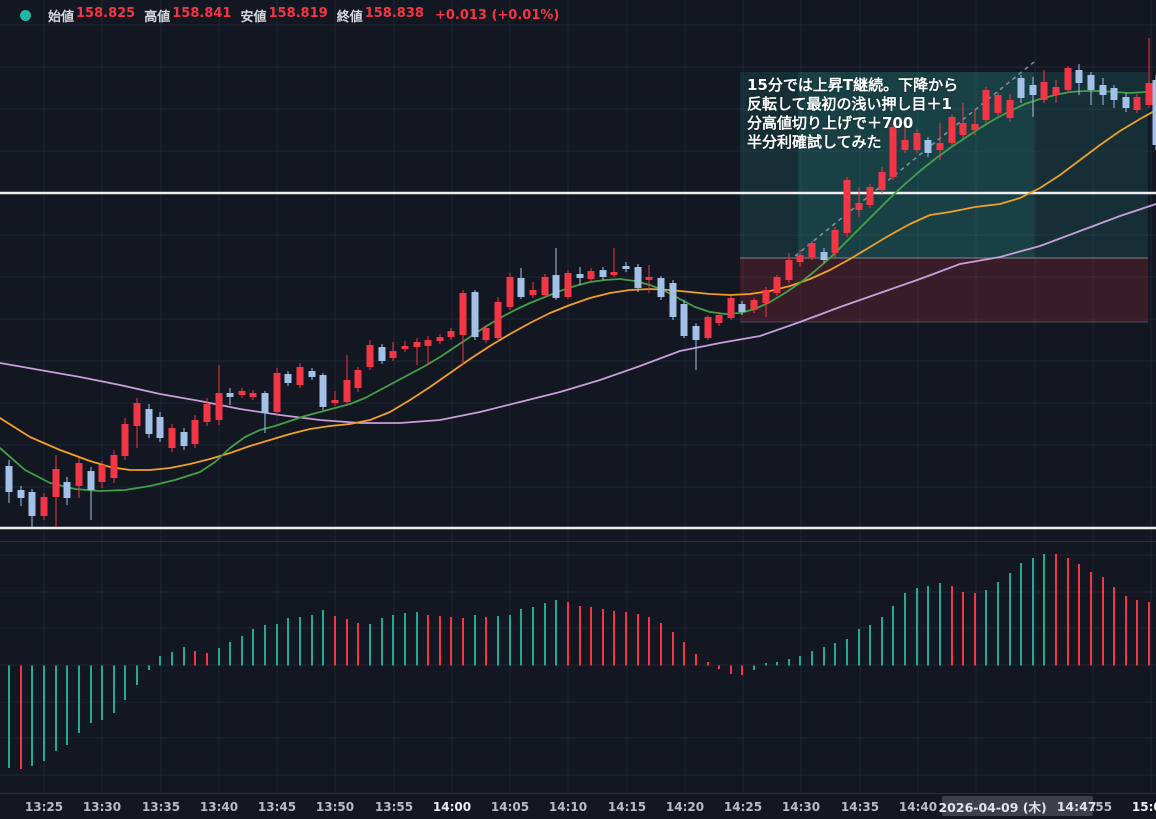 Image resolution: width=1156 pixels, height=819 pixels. Describe the element at coordinates (335, 807) in the screenshot. I see `time-label-1350: 13:50` at that location.